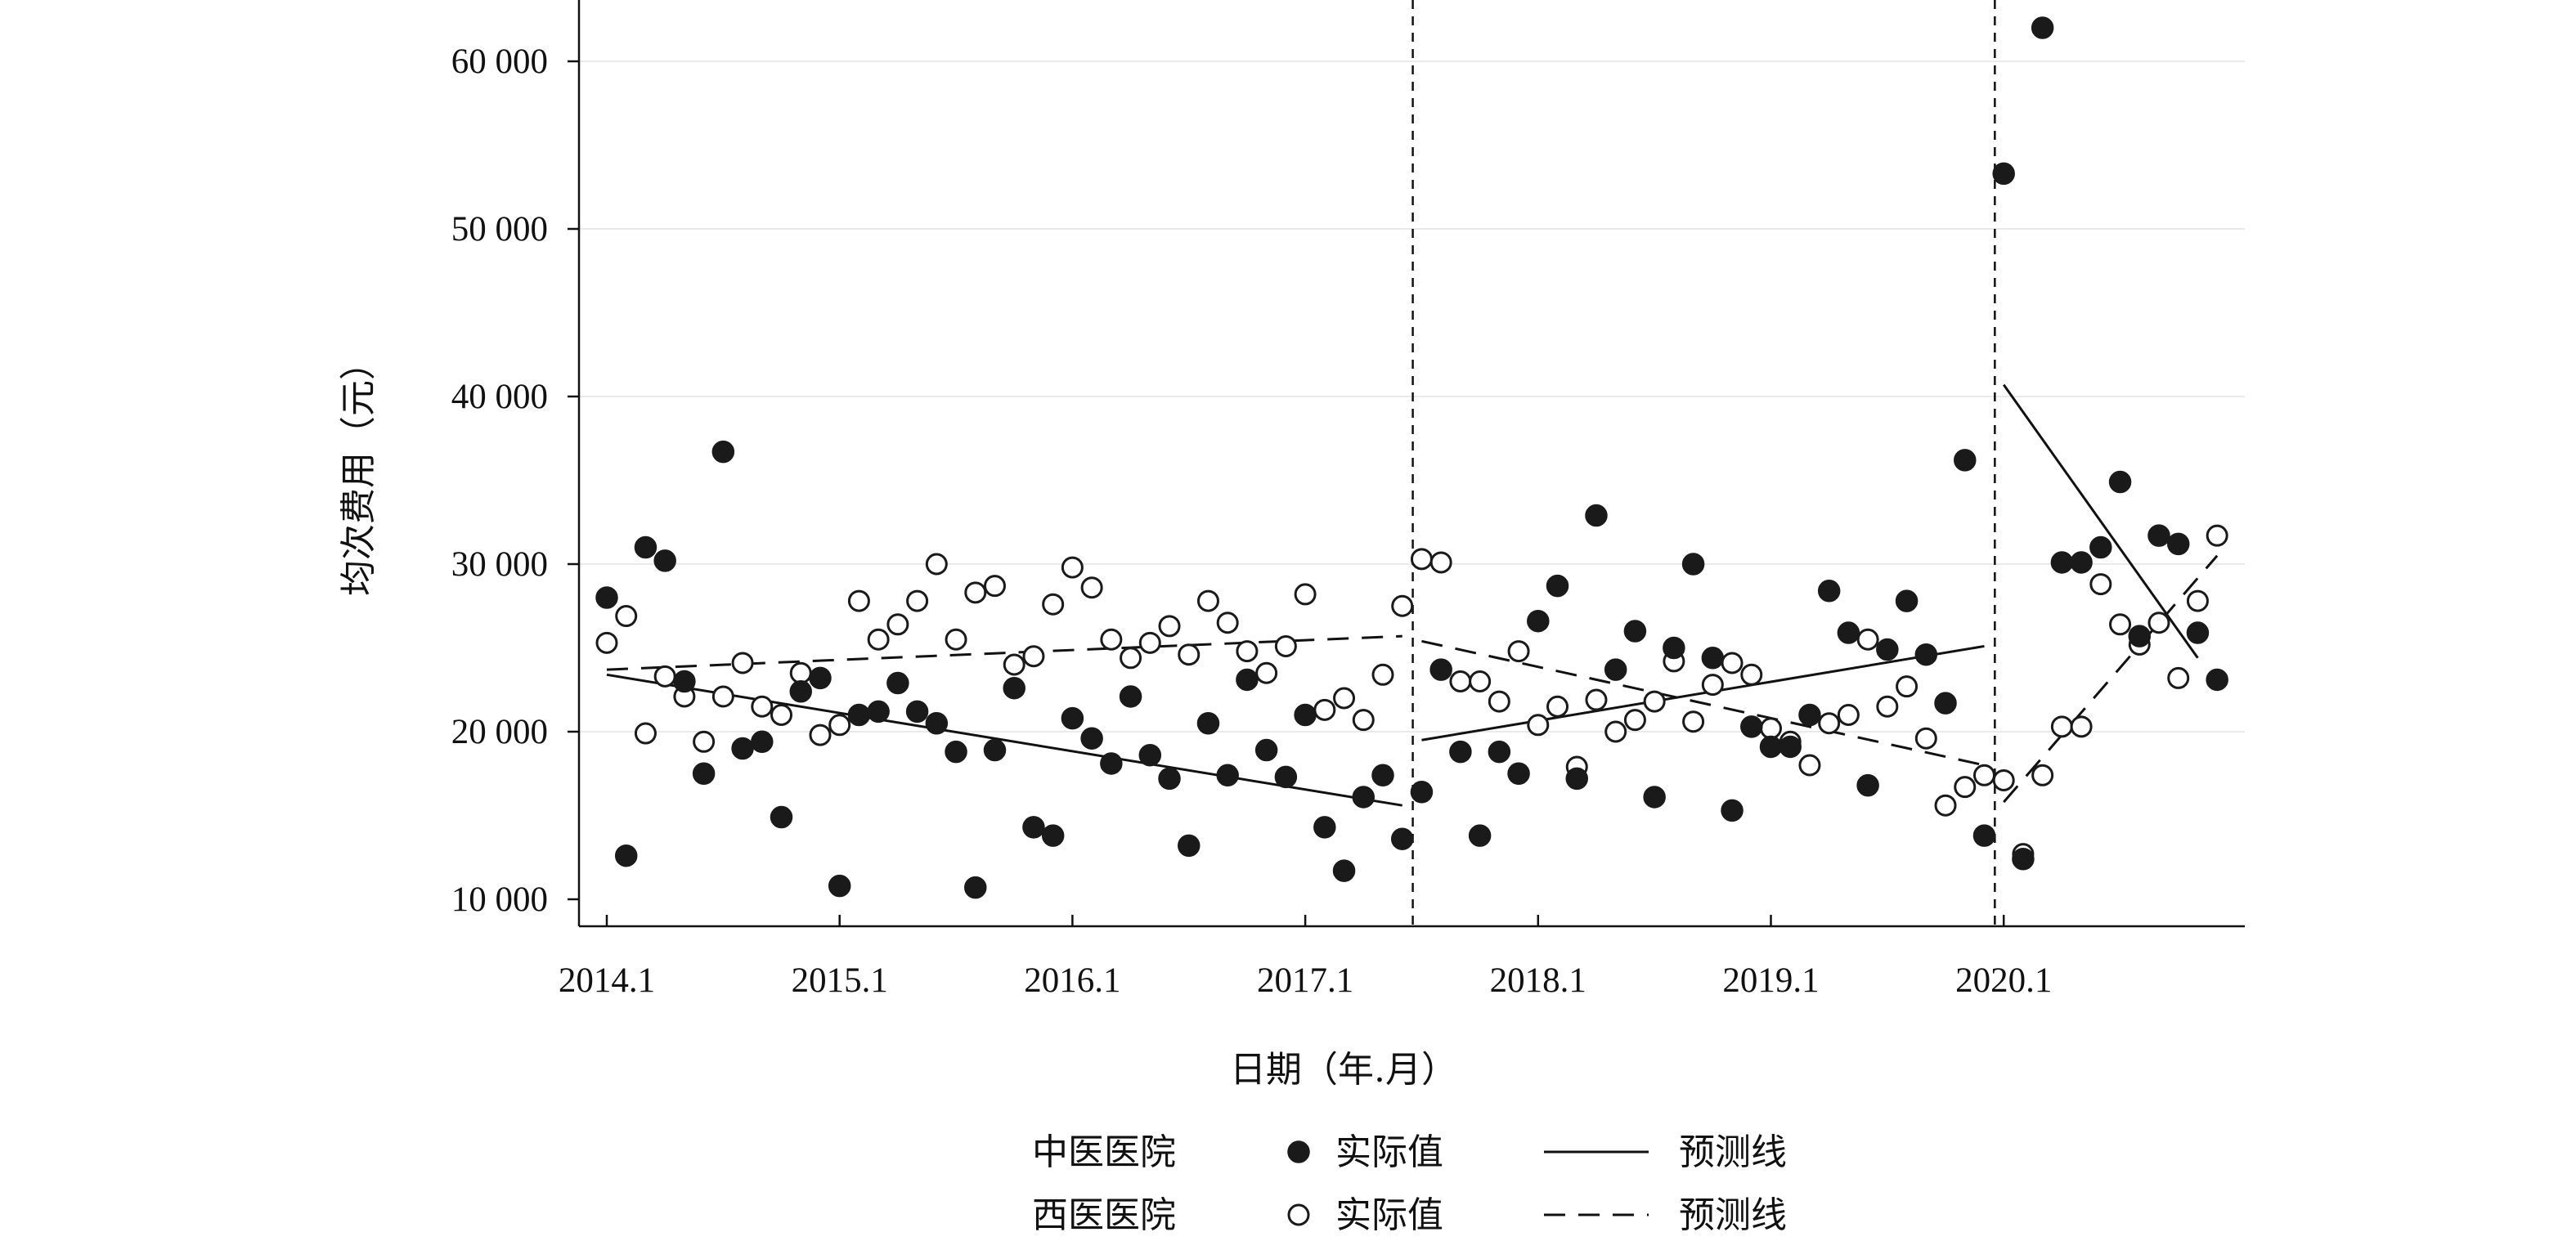 The width and height of the screenshot is (2576, 1250). What do you see at coordinates (1389, 1152) in the screenshot?
I see `legend-point-label: 实际值` at bounding box center [1389, 1152].